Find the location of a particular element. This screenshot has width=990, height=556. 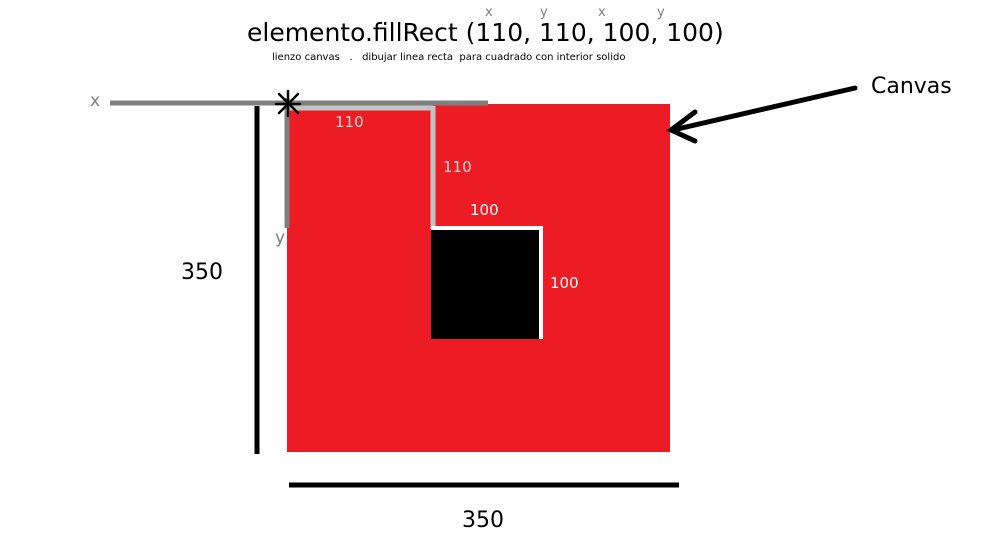

param-letter-y1: y is located at coordinates (544, 12).